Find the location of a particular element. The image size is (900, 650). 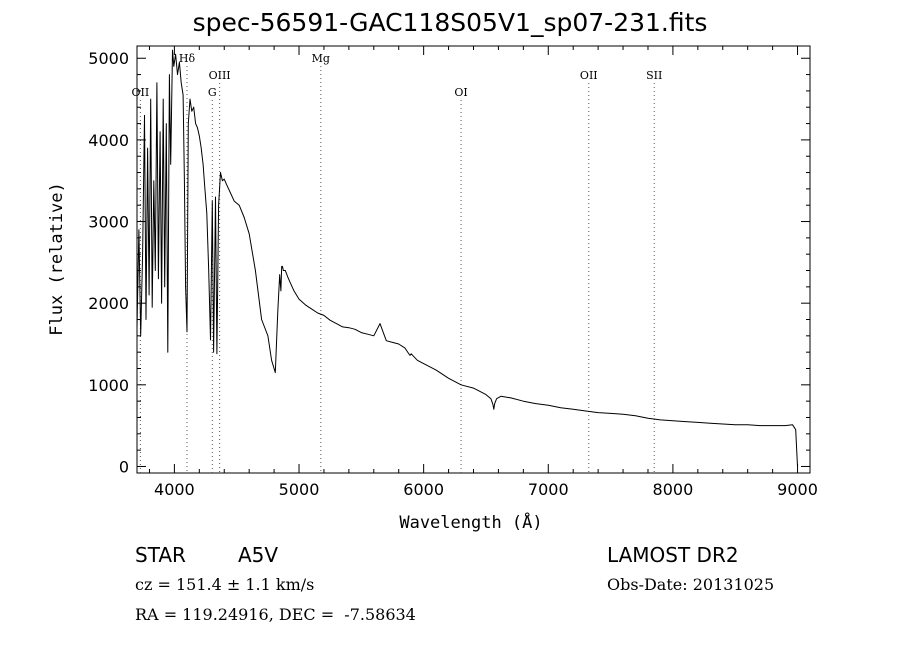

x-tick-label: 4000 is located at coordinates (174, 489).